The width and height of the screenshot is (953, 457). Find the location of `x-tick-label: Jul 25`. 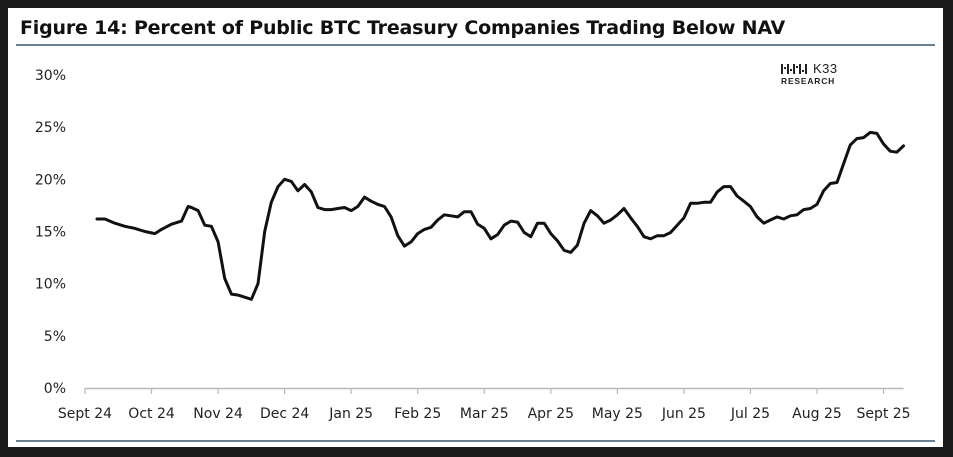

x-tick-label: Jul 25 is located at coordinates (750, 414).